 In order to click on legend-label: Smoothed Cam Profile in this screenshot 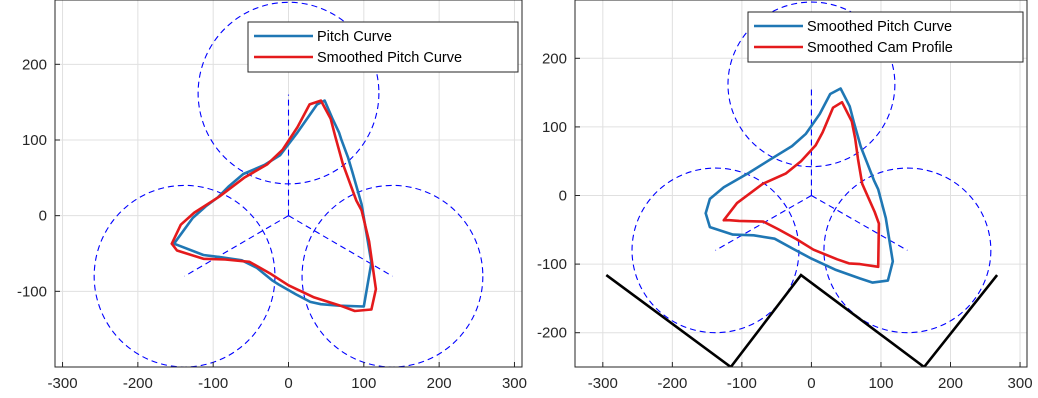, I will do `click(880, 48)`.